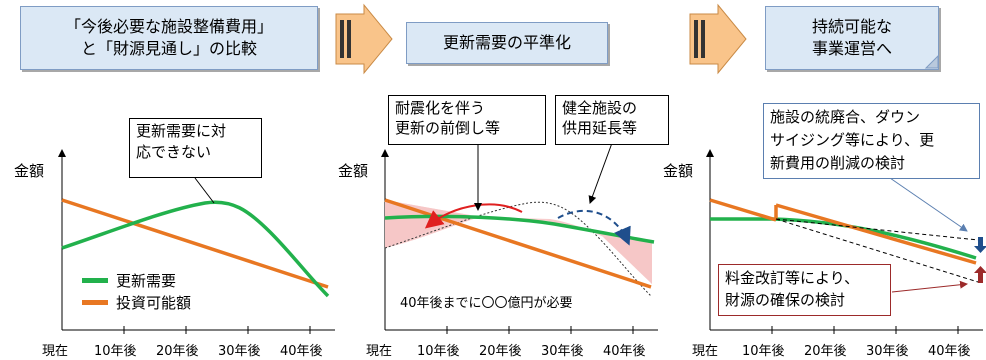 Image resolution: width=986 pixels, height=360 pixels. I want to click on panel1-callout: 更新需要に対 応できない, so click(195, 148).